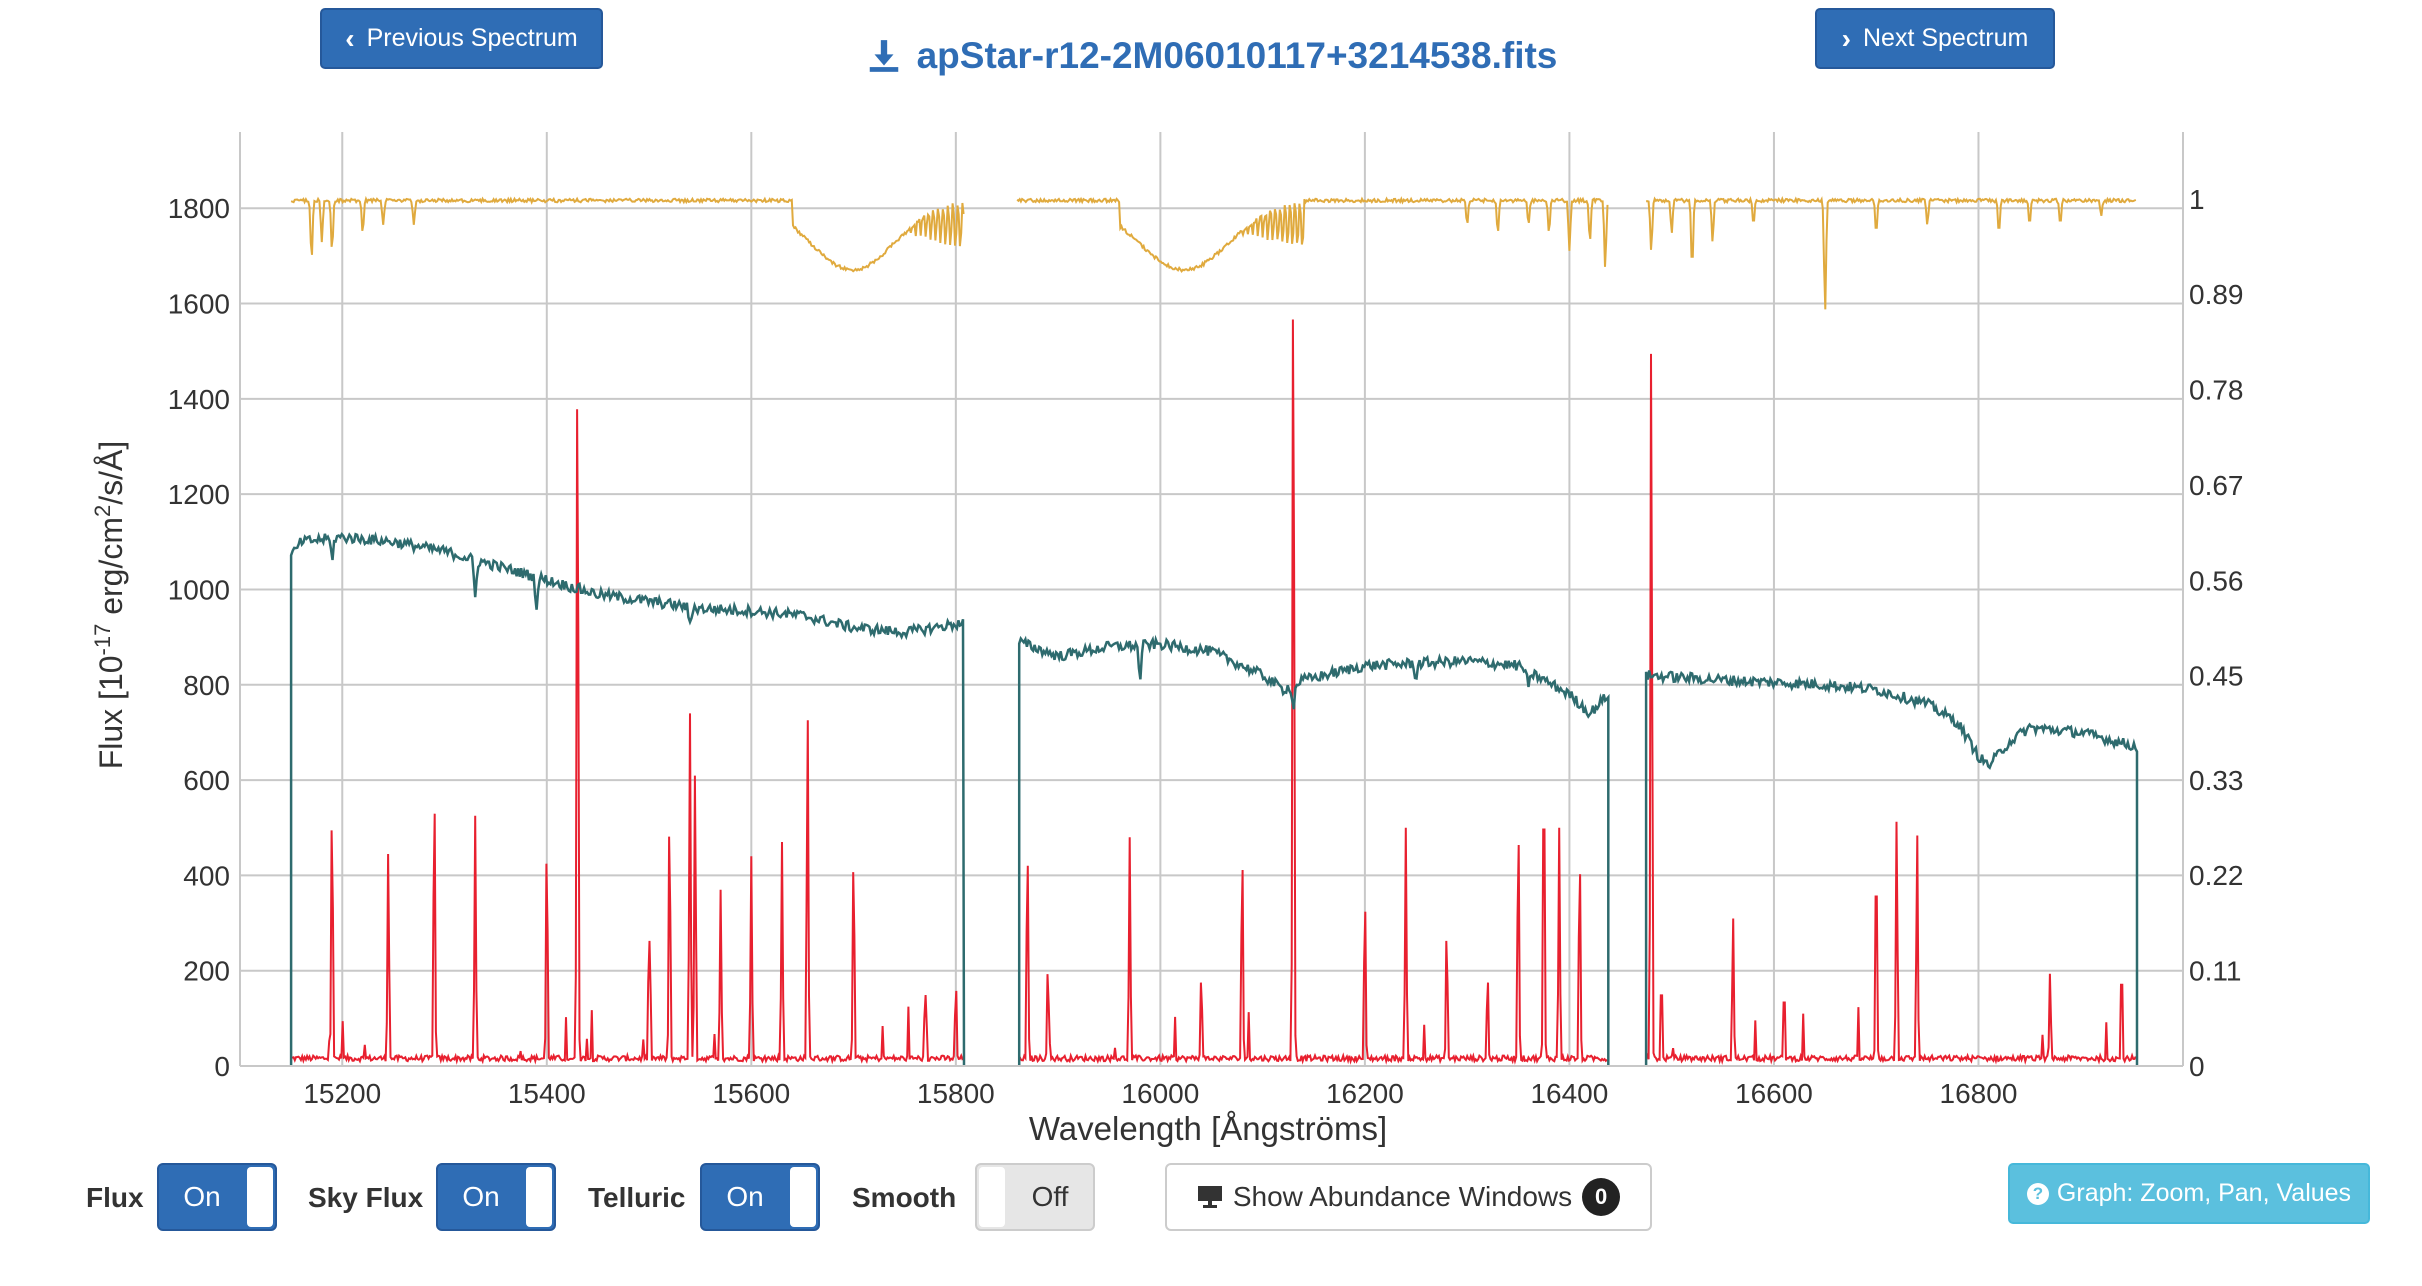 The height and width of the screenshot is (1286, 2422). Describe the element at coordinates (1402, 1196) in the screenshot. I see `abundance-button-label: Show Abundance Windows` at that location.